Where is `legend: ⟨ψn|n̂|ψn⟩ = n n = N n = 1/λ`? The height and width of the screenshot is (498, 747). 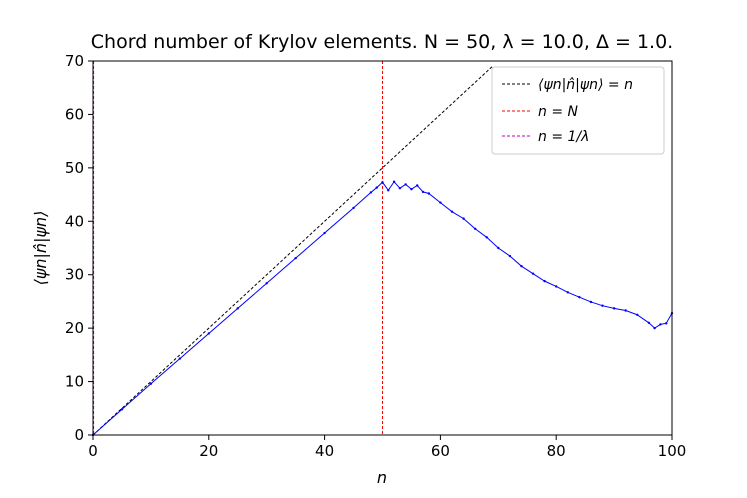 legend: ⟨ψn|n̂|ψn⟩ = n n = N n = 1/λ is located at coordinates (578, 110).